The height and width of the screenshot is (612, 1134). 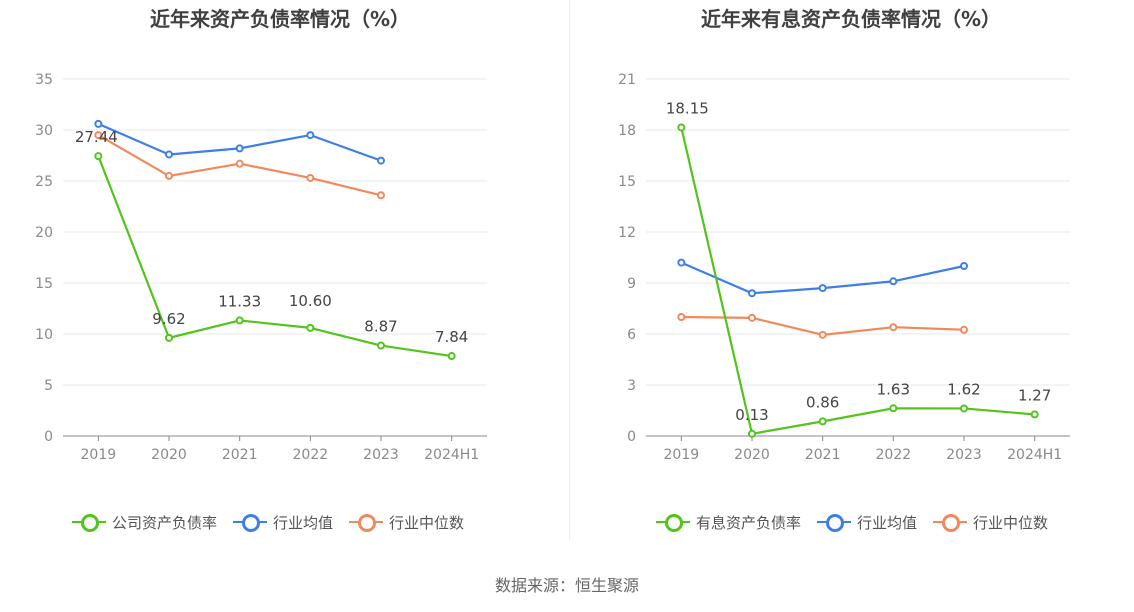 I want to click on legend-label: 公司资产负债率, so click(x=165, y=522).